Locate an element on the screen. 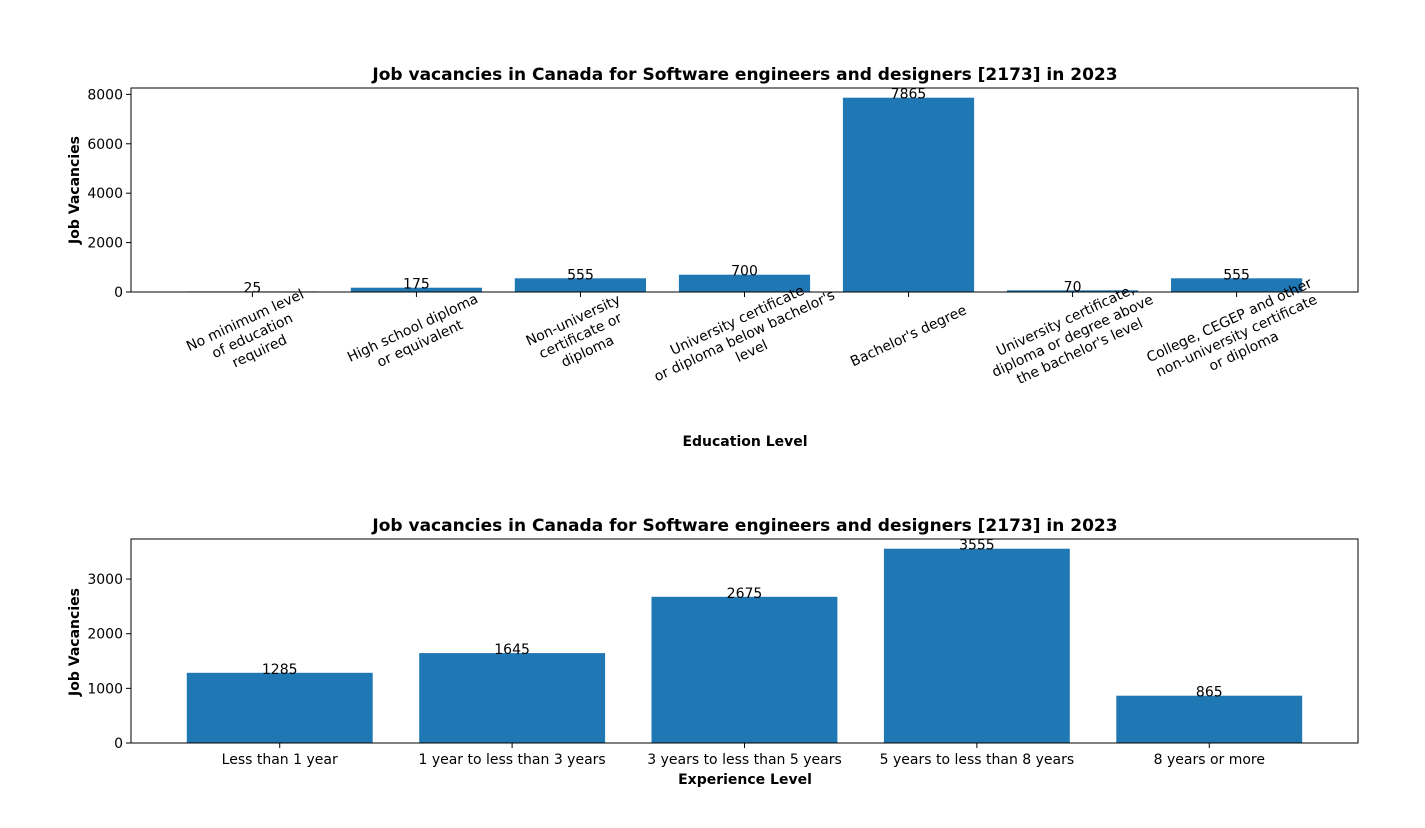 Image resolution: width=1425 pixels, height=828 pixels. y-tick-label: 1000 is located at coordinates (105, 689).